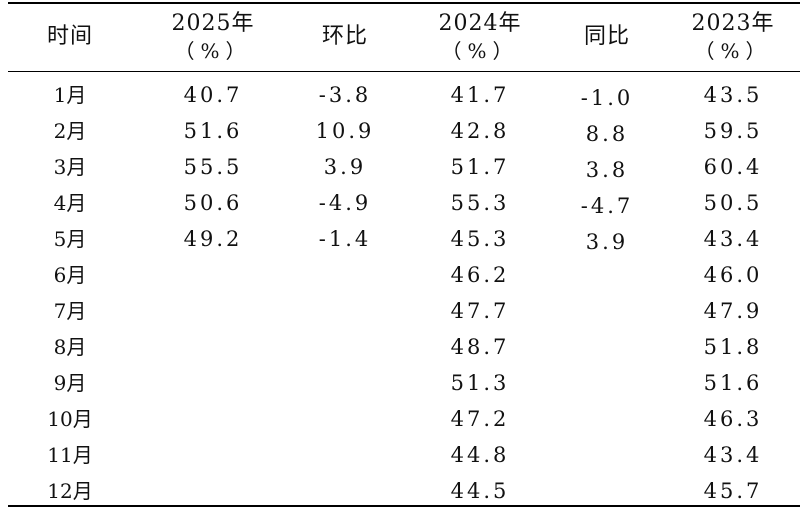 The width and height of the screenshot is (801, 512). I want to click on value-2023-cell: 46.0, so click(733, 275).